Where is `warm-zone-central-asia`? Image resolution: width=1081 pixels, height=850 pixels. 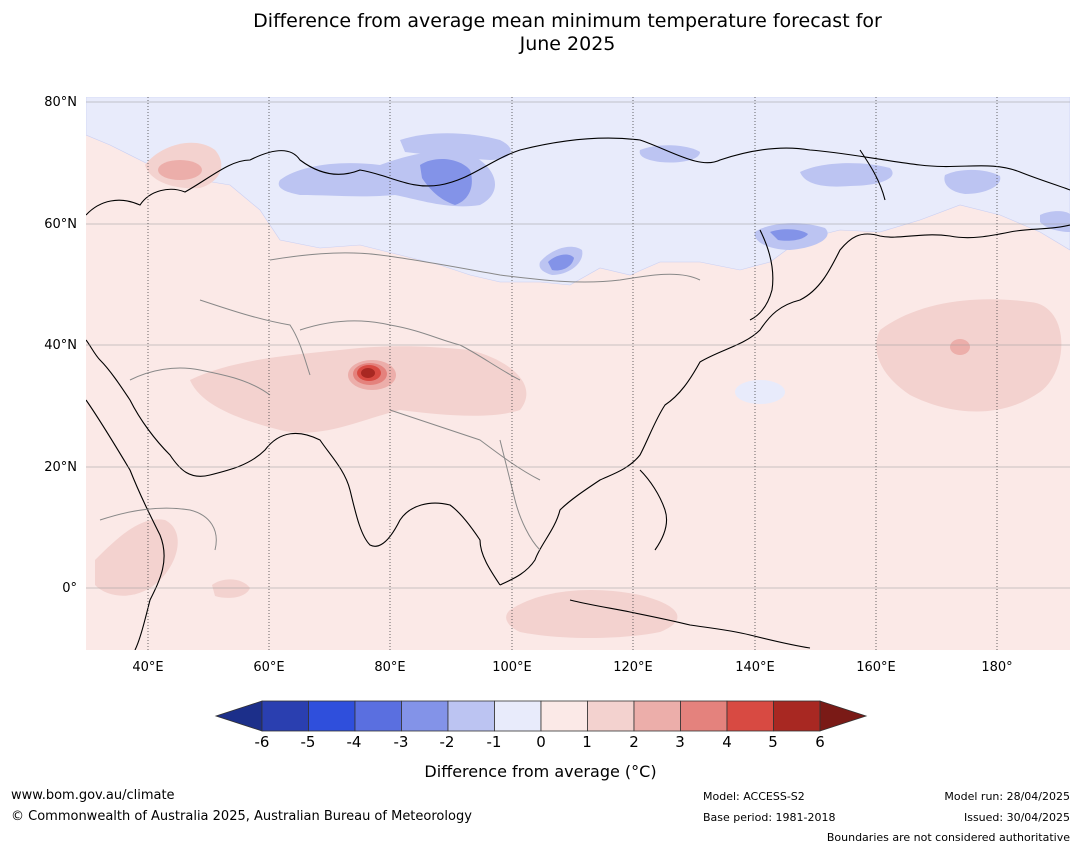 warm-zone-central-asia is located at coordinates (358, 389).